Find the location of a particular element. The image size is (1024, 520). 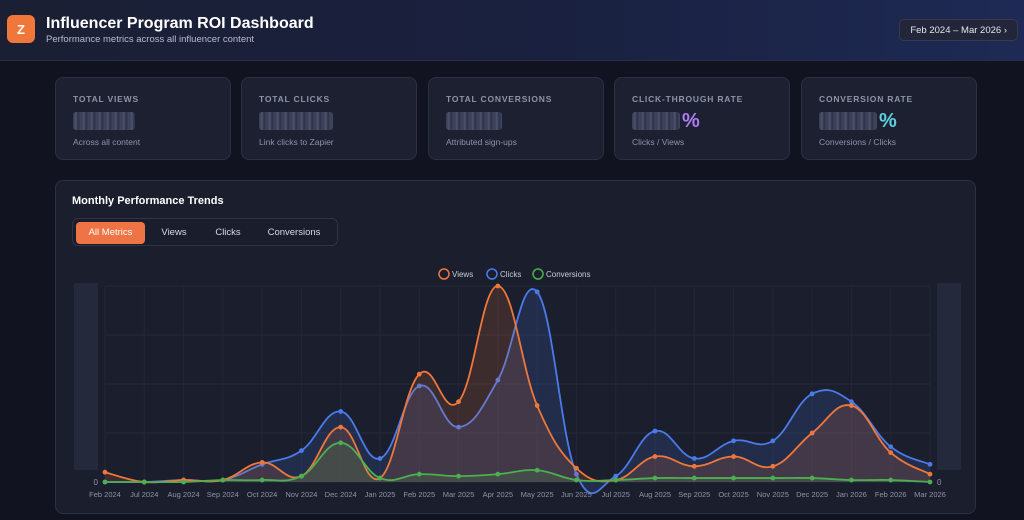

x-tick-label: Nov 2025 is located at coordinates (773, 494).